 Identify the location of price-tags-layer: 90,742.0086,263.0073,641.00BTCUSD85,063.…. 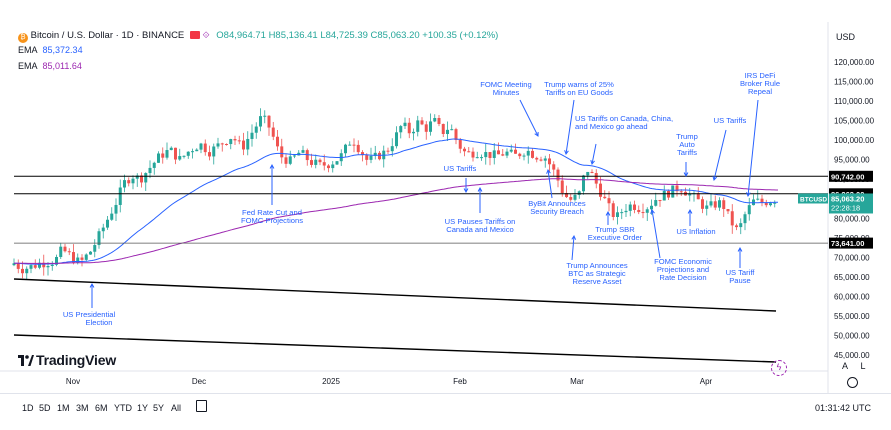
(835, 209).